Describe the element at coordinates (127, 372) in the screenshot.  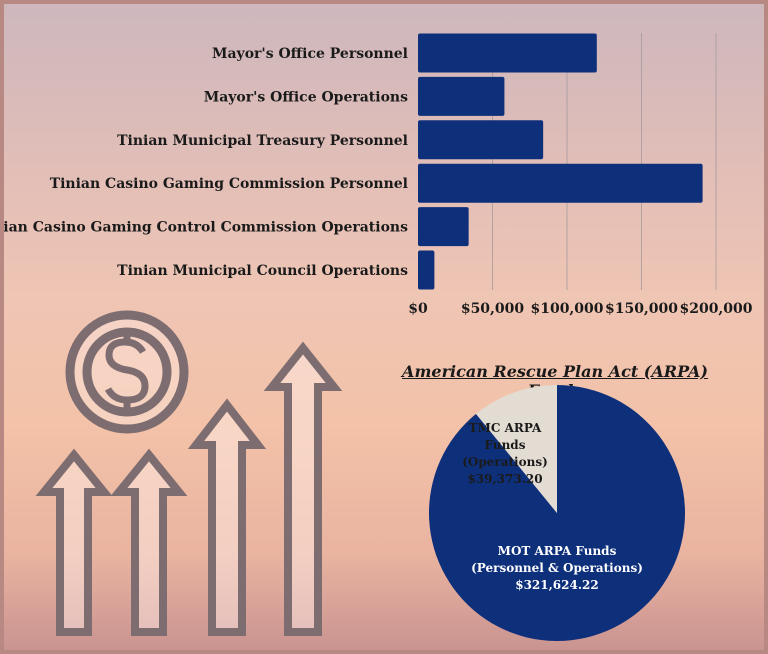
I see `dollar-coin-icon` at that location.